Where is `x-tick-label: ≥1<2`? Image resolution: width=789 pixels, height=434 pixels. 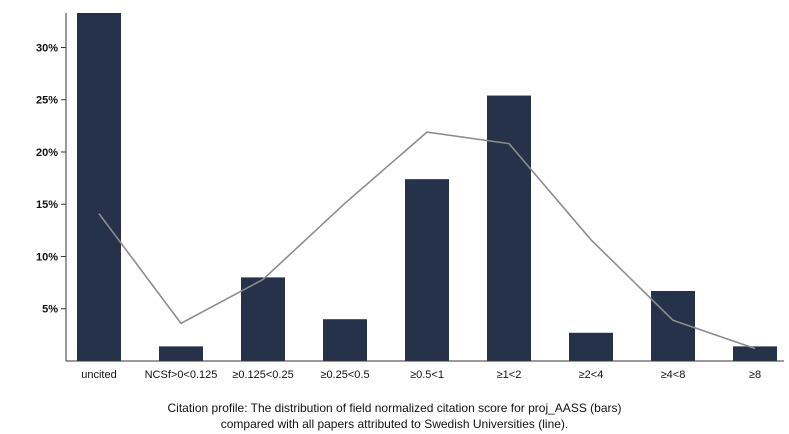
x-tick-label: ≥1<2 is located at coordinates (509, 375).